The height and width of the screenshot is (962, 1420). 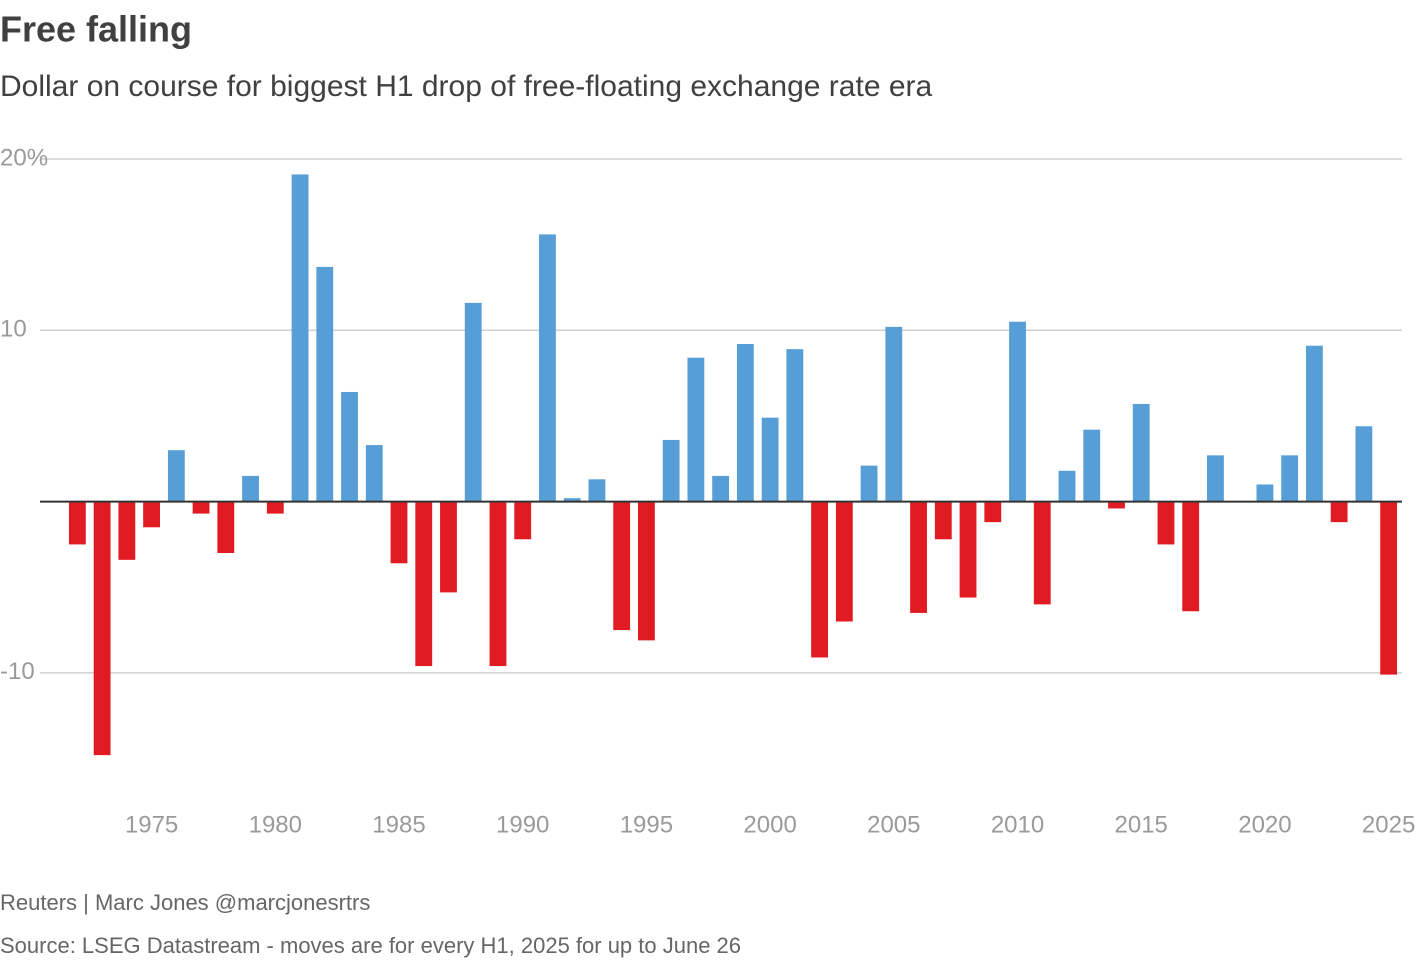 I want to click on x-tick-label: 2025, so click(x=1388, y=824).